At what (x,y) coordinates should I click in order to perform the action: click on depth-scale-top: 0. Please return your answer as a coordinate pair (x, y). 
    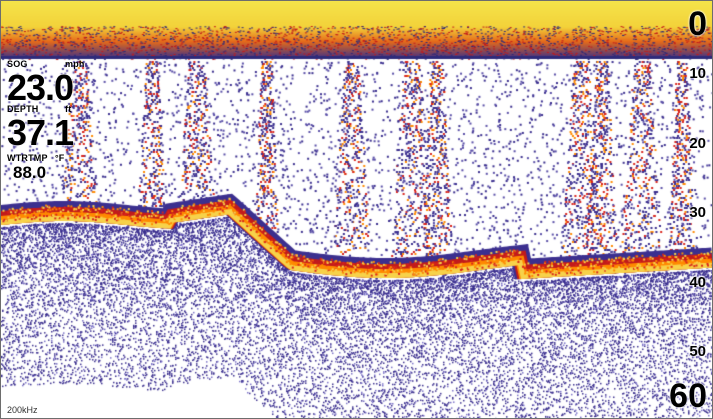
    Looking at the image, I should click on (697, 24).